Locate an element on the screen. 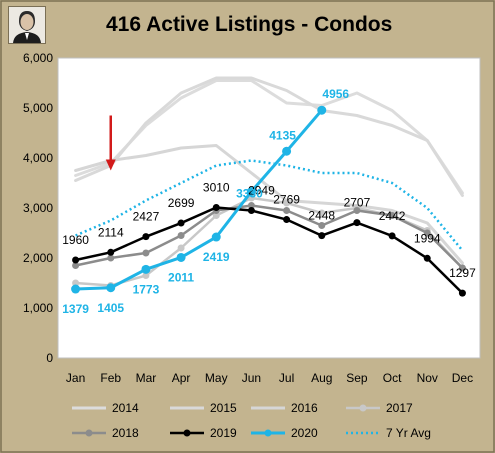  y-tick-label: 5,000 is located at coordinates (38, 108).